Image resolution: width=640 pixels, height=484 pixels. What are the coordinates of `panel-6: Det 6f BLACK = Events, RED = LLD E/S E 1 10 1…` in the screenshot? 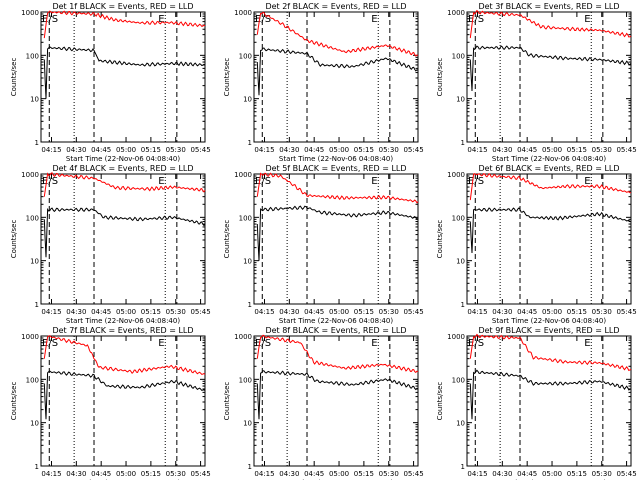 It's located at (536, 244).